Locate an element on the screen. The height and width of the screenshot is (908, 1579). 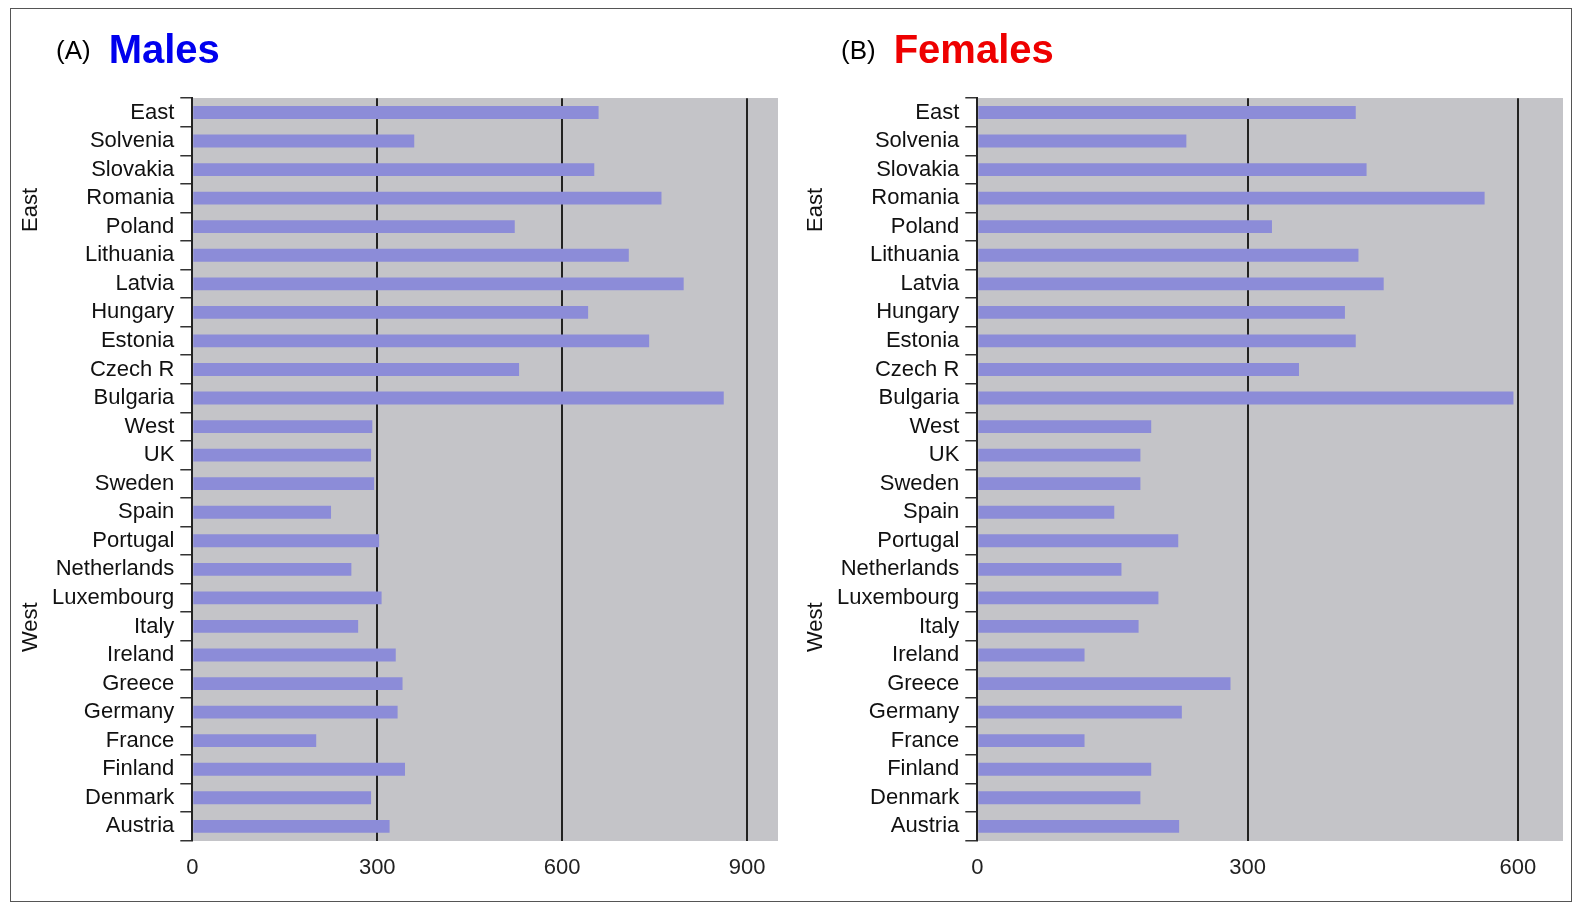
y-tick-label: France is located at coordinates (140, 739).